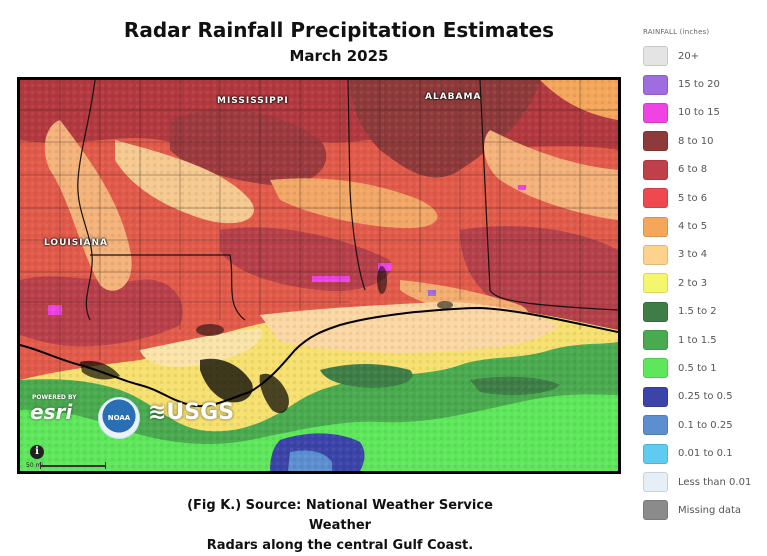  I want to click on legend-label: 20+, so click(689, 56).